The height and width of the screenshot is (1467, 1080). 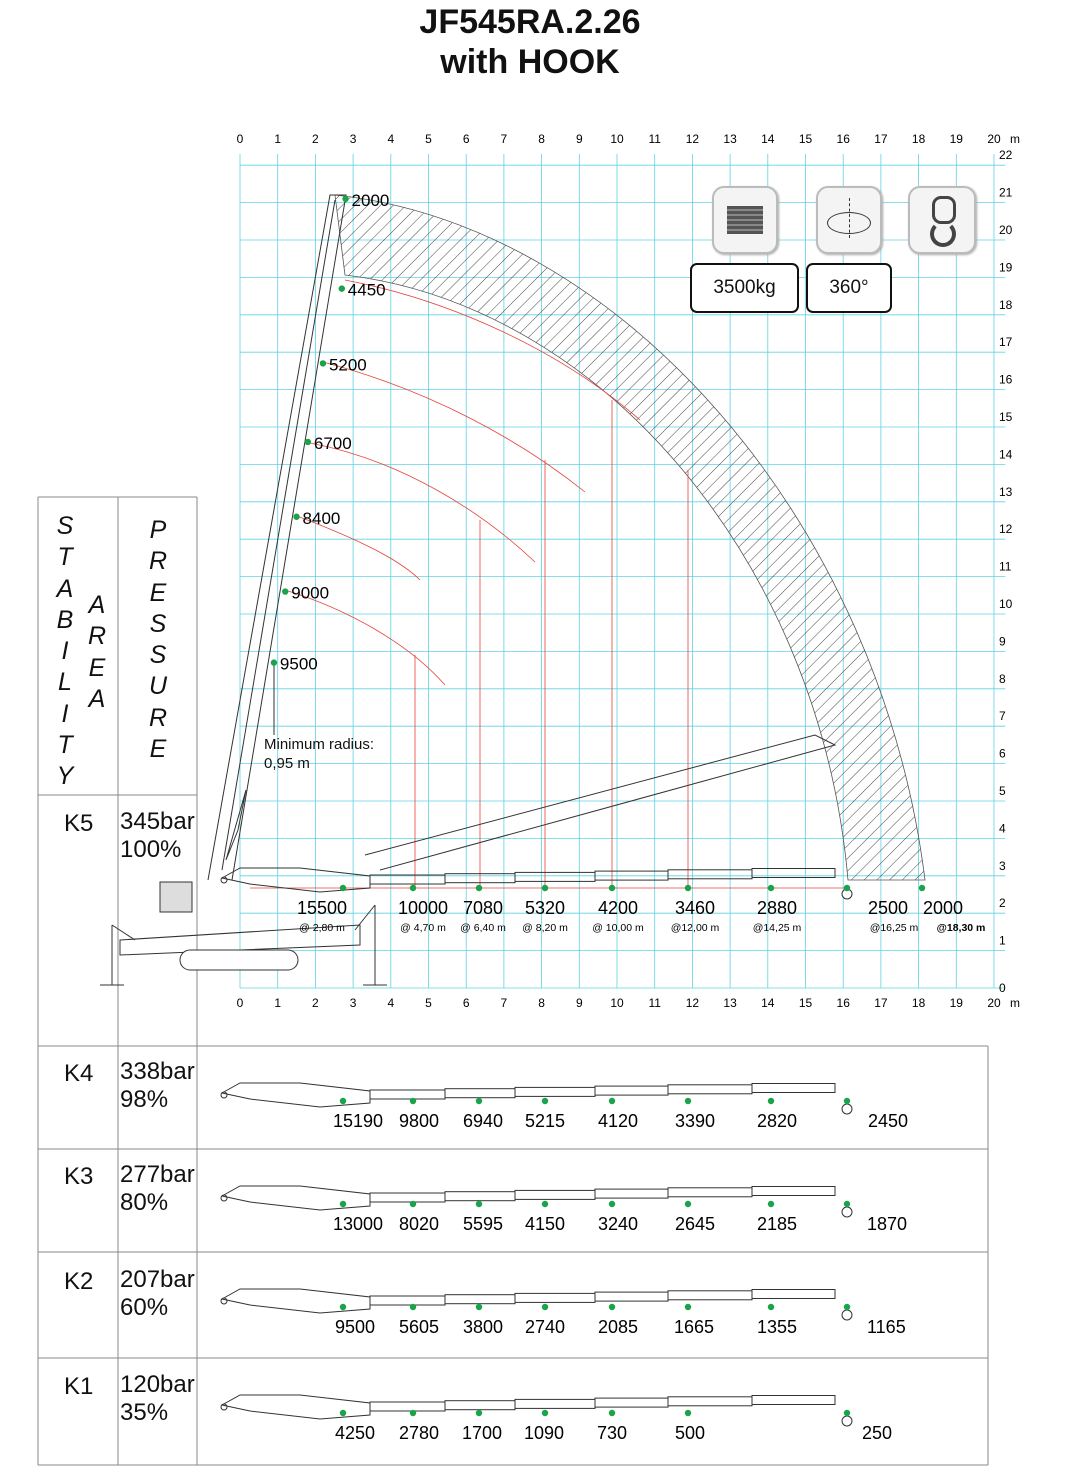 I want to click on pressure-percent: 35%, so click(x=144, y=1412).